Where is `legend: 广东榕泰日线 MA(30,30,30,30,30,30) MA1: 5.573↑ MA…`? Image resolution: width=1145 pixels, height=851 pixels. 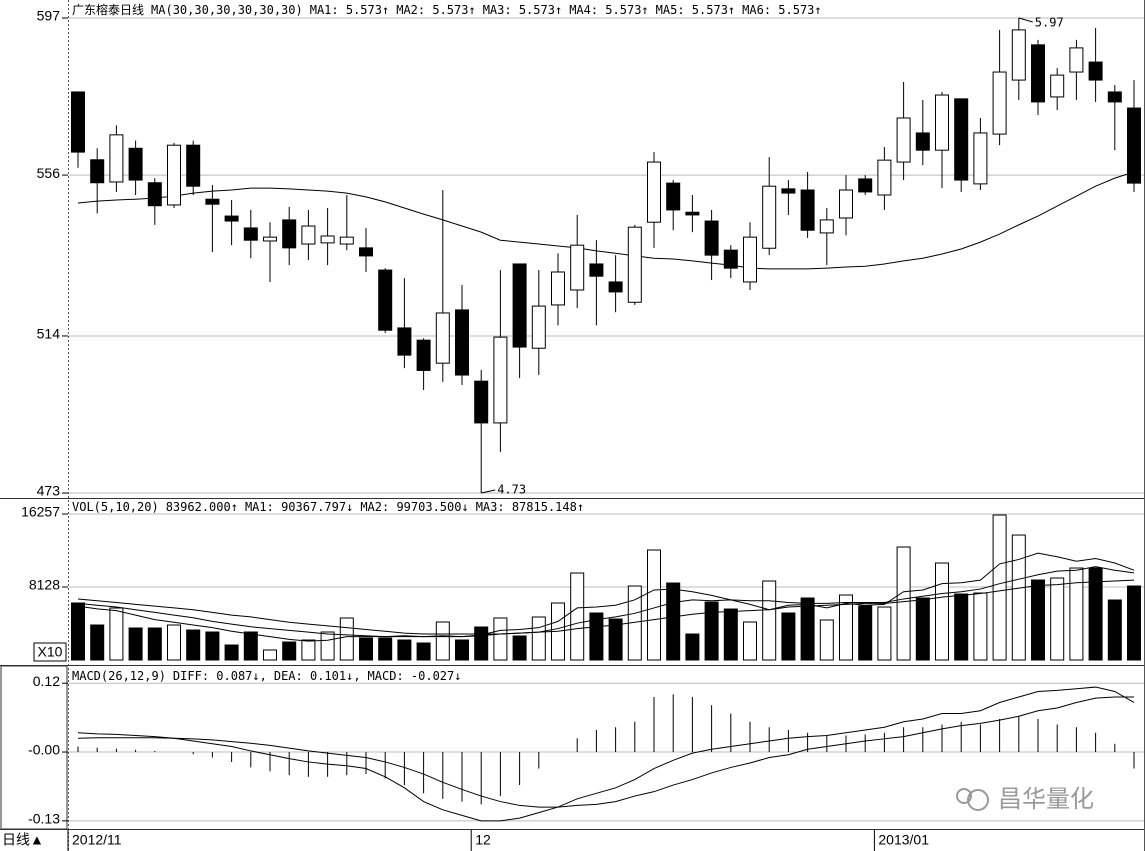
legend: 广东榕泰日线 MA(30,30,30,30,30,30) MA1: 5.573↑ MA… is located at coordinates (447, 9).